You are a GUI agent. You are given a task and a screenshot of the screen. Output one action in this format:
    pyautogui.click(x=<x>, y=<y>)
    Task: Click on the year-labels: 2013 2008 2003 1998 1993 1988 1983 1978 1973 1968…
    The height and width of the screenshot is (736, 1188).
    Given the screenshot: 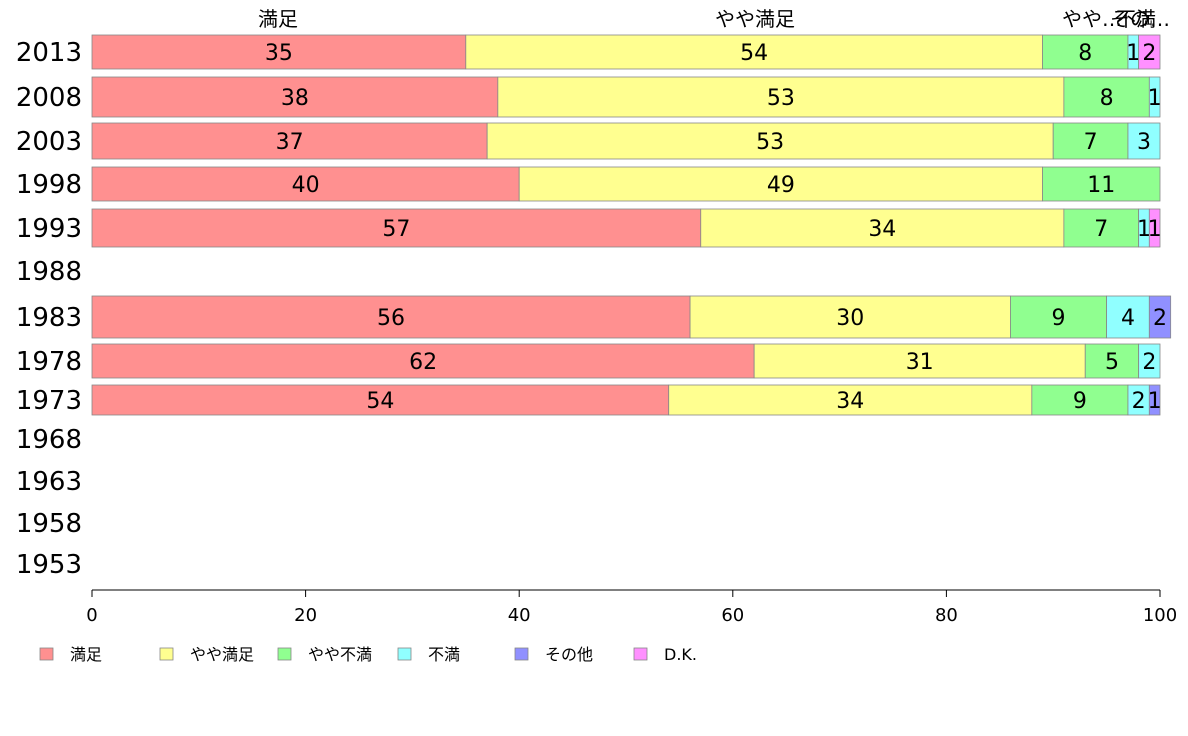 What is the action you would take?
    pyautogui.click(x=49, y=309)
    